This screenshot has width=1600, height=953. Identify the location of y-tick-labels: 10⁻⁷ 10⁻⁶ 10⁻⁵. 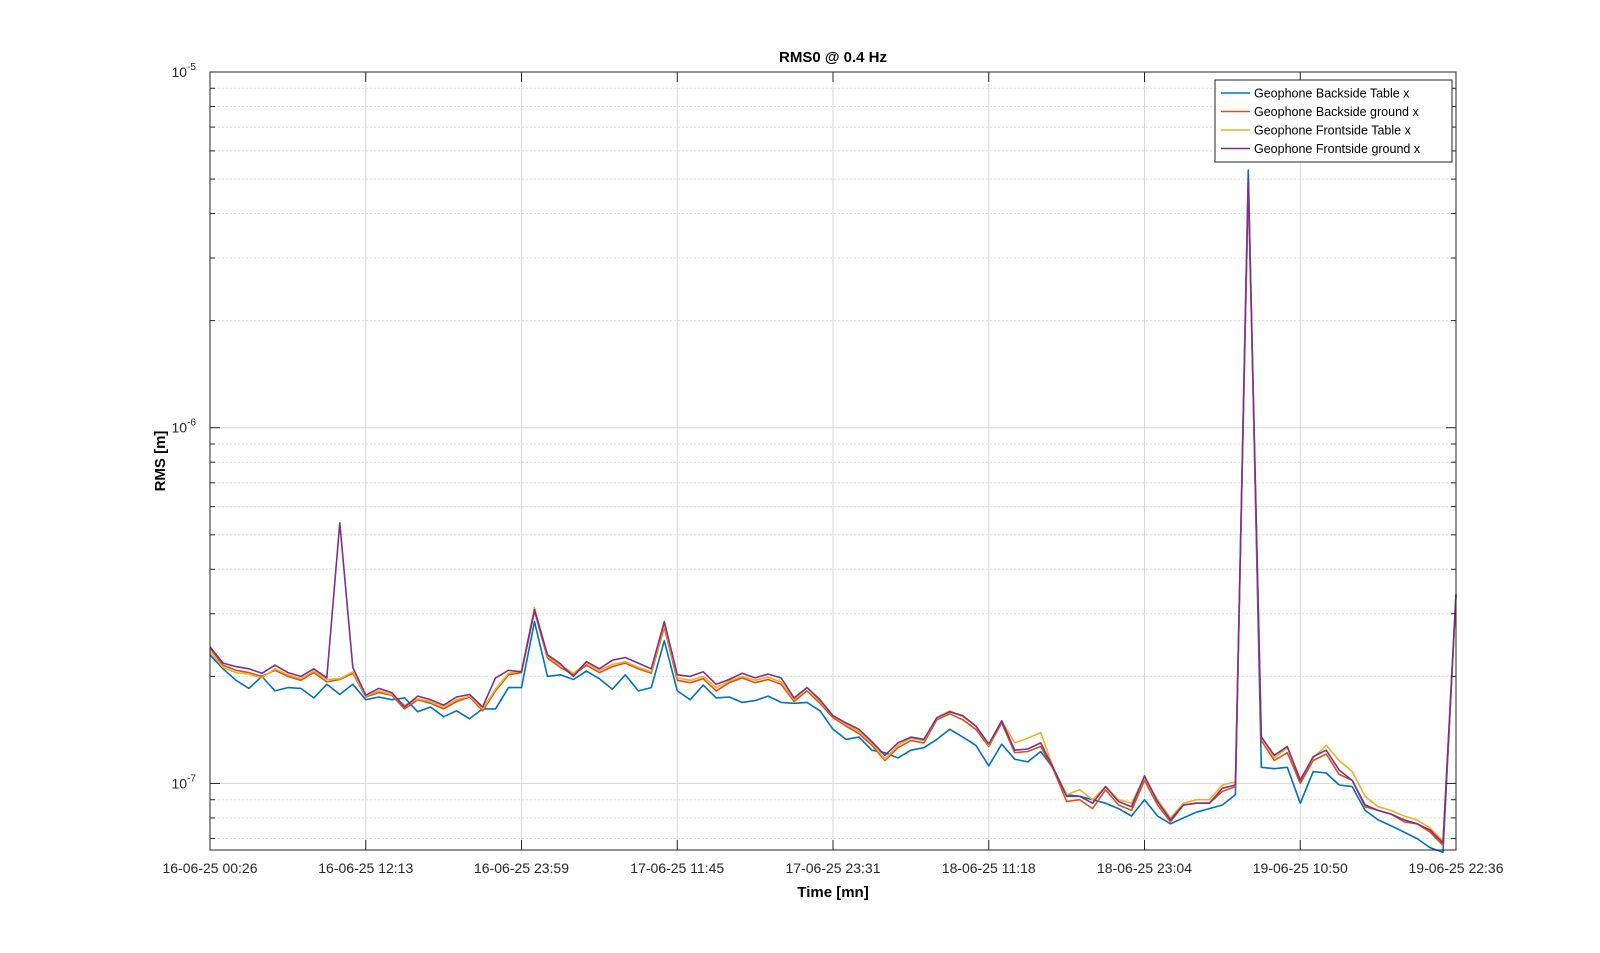
(184, 426).